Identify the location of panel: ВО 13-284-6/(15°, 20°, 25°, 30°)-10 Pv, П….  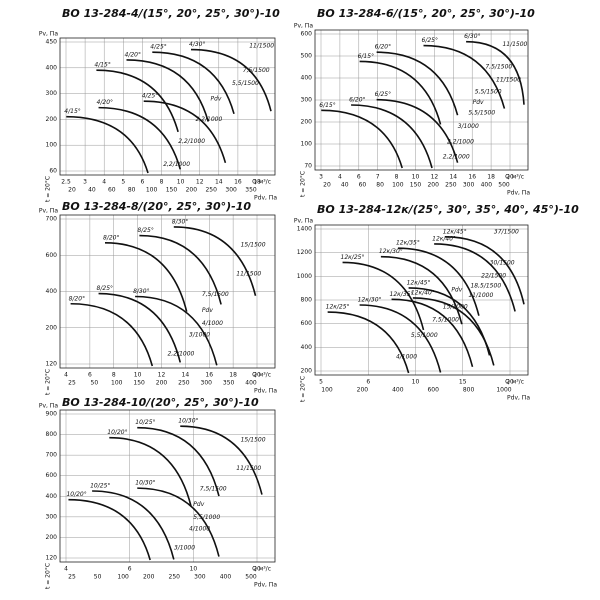
(414, 102).